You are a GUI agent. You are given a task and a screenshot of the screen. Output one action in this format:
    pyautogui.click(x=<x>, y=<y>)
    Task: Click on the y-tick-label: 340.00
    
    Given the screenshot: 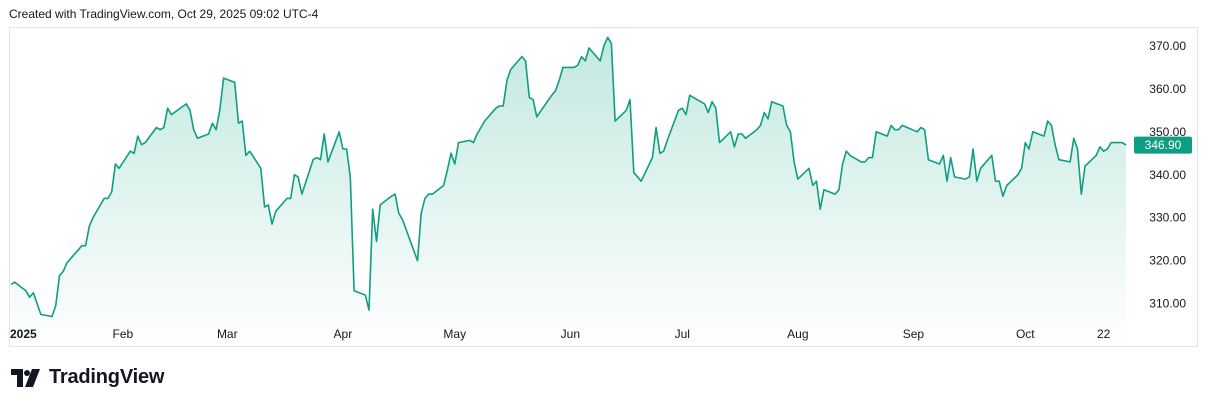 What is the action you would take?
    pyautogui.click(x=1167, y=175)
    